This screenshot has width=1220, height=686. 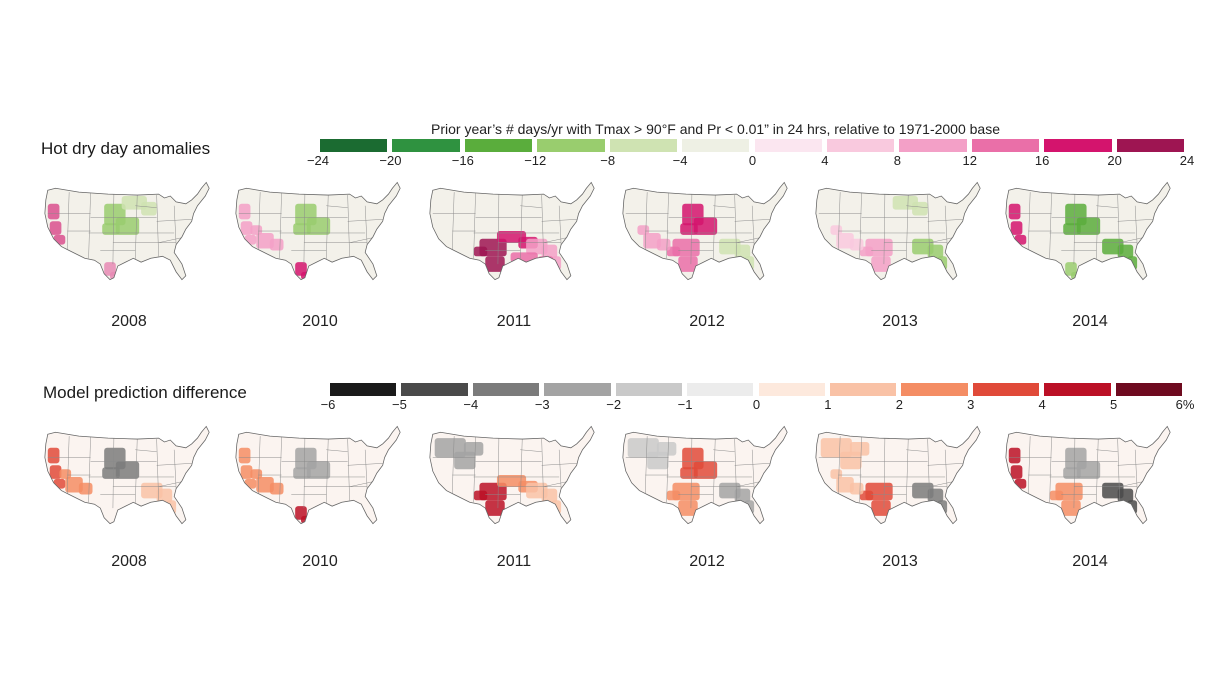 What do you see at coordinates (129, 561) in the screenshot?
I see `year-label: 2008` at bounding box center [129, 561].